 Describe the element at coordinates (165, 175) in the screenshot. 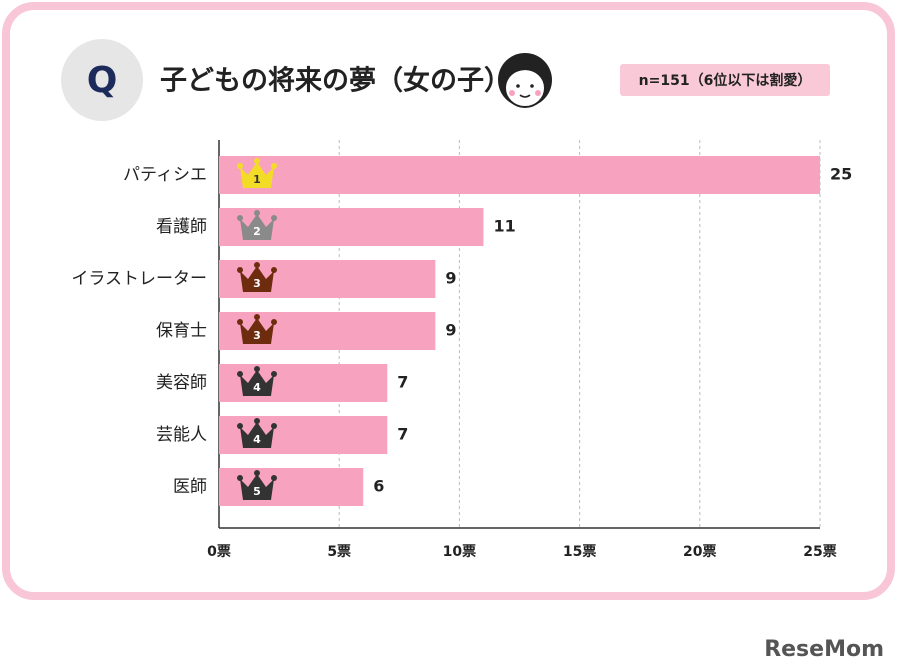

I see `y-tick-label: パティシエ` at that location.